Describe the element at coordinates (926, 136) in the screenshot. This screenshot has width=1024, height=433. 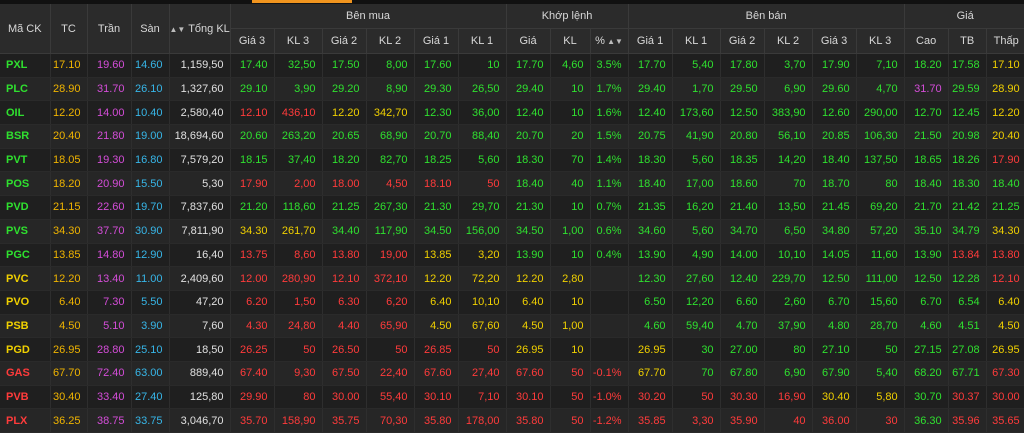
I see `price-stat-cell: 21.50` at that location.